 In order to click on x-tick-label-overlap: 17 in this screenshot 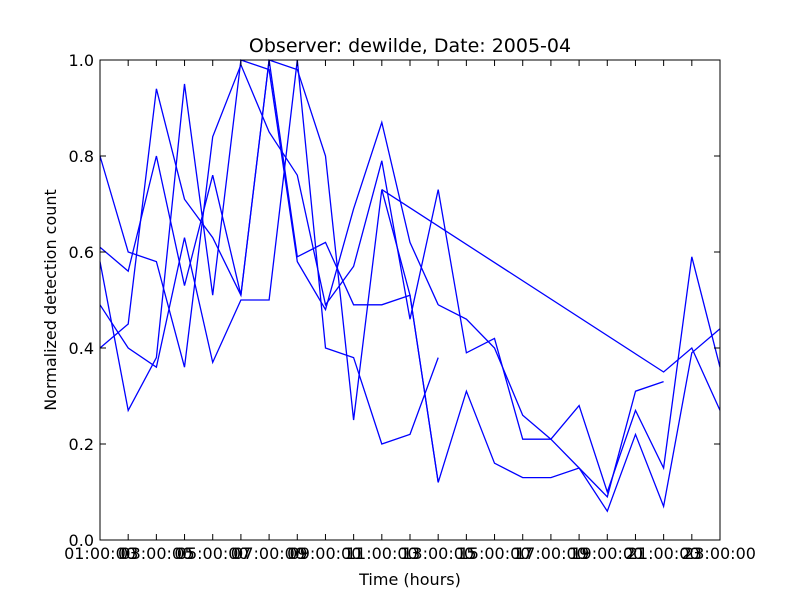, I will do `click(523, 553)`.